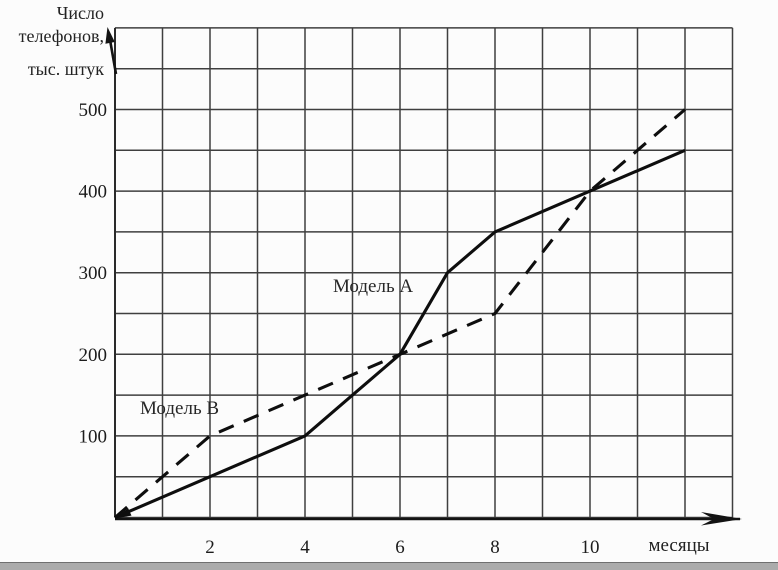  Describe the element at coordinates (93, 273) in the screenshot. I see `y-tick-label: 300` at that location.